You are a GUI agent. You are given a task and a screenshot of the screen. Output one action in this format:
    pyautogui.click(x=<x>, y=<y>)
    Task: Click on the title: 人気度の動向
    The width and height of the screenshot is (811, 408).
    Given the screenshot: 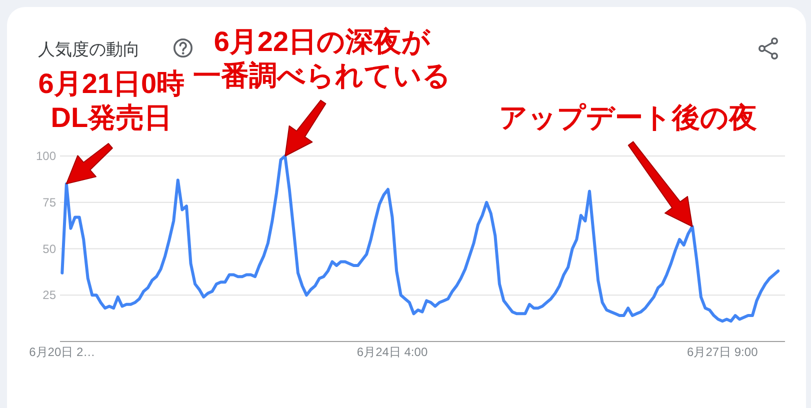 What is the action you would take?
    pyautogui.click(x=89, y=49)
    